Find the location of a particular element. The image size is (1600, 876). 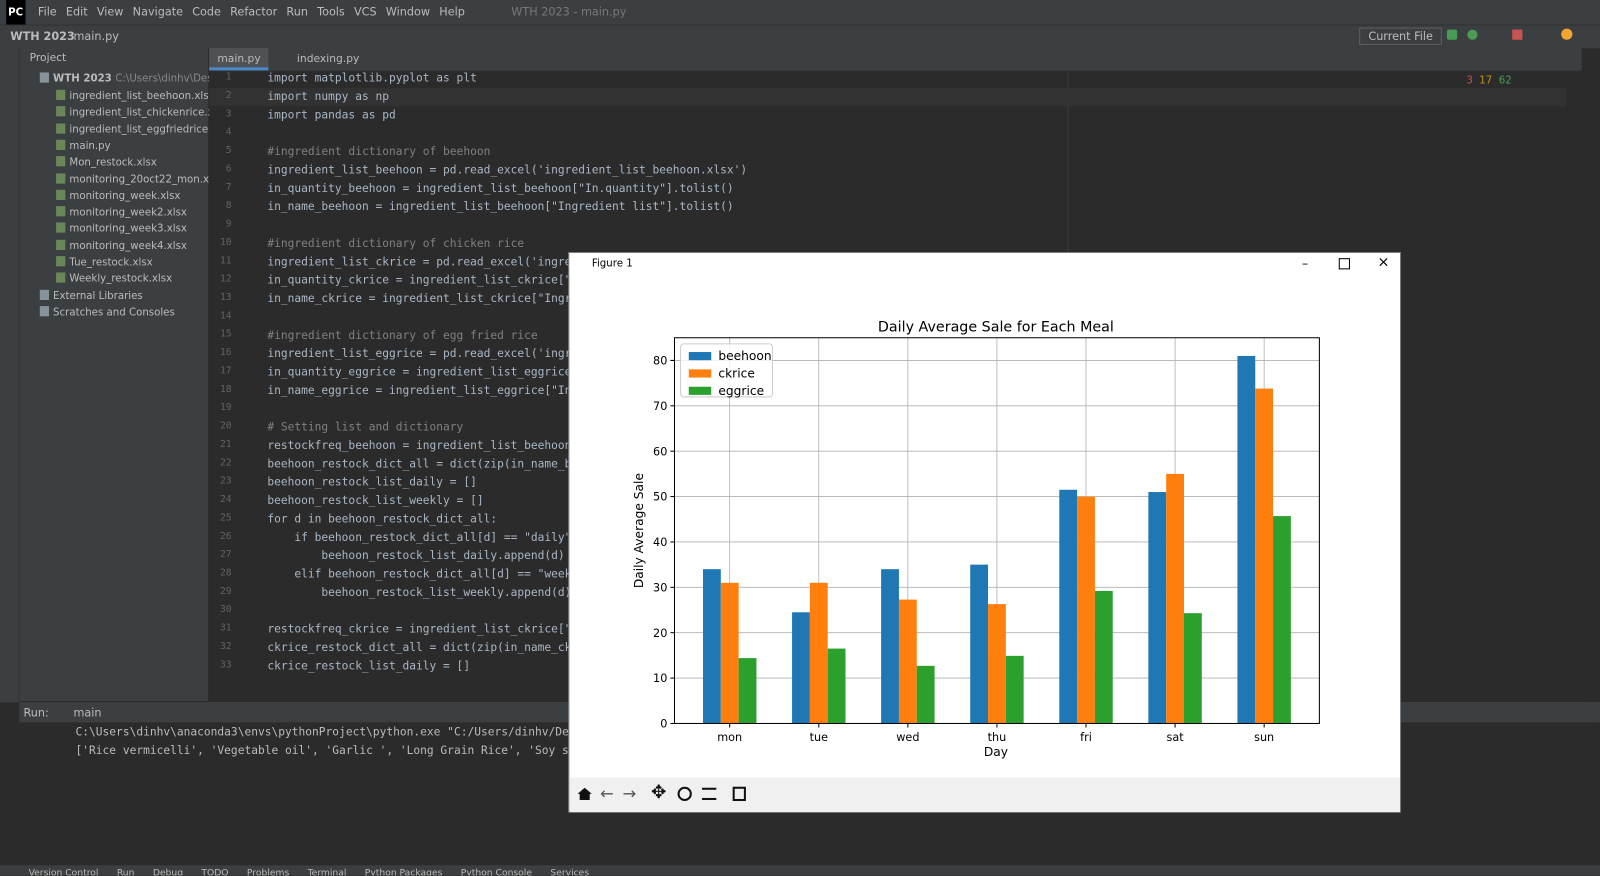

update-icon is located at coordinates (1567, 34).